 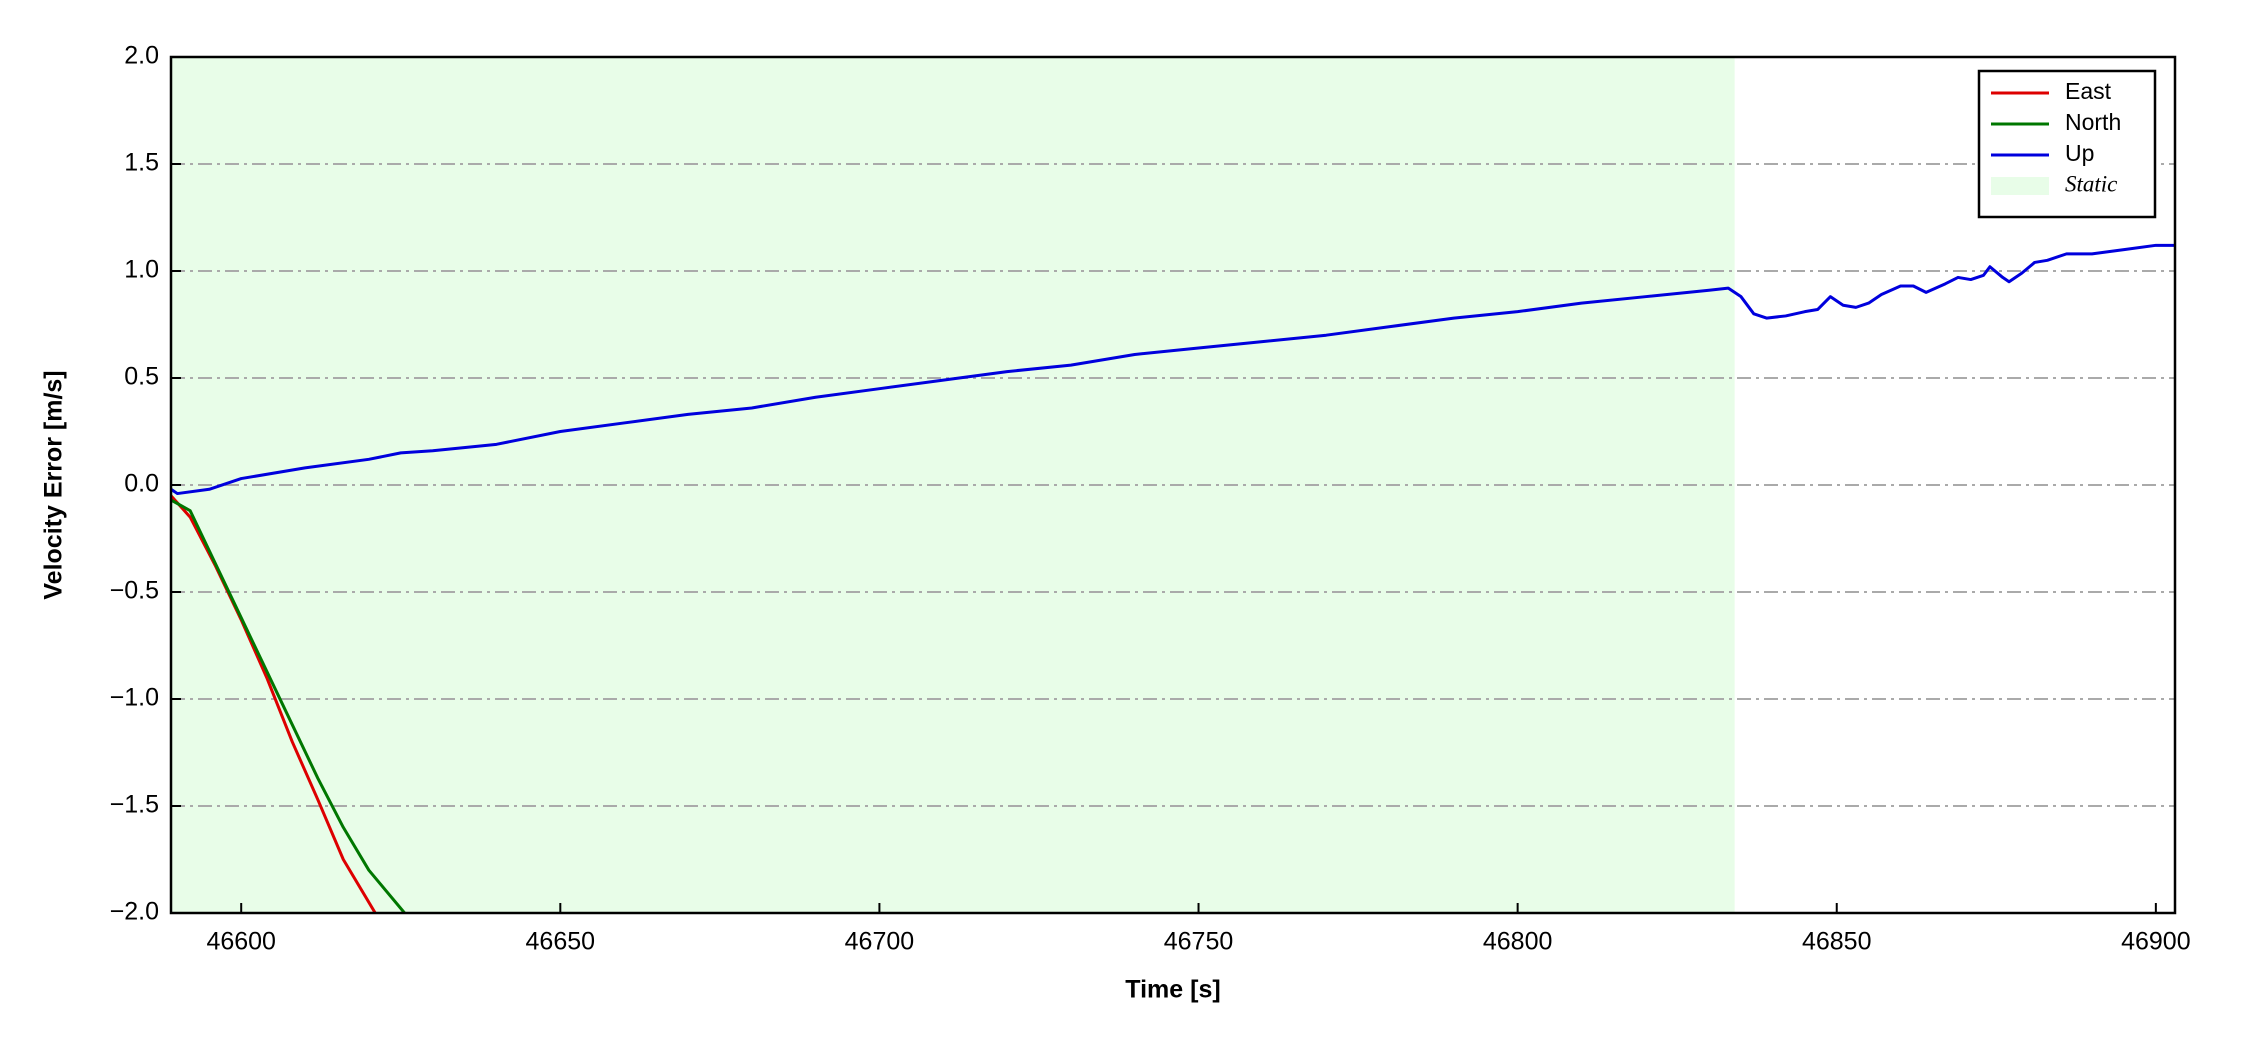 I want to click on x-tick-label: 46600, so click(x=241, y=942).